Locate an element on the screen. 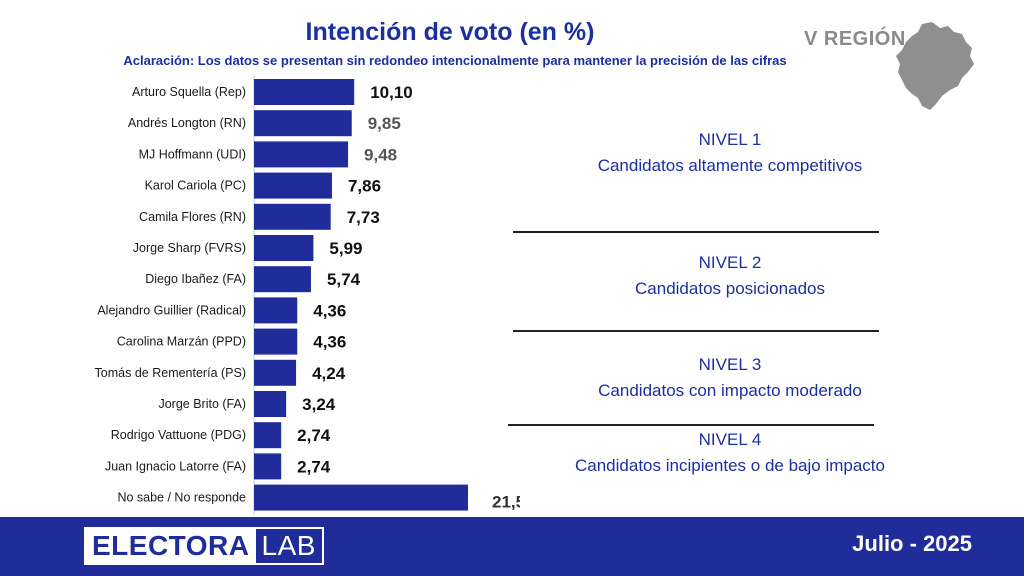 This screenshot has height=576, width=1024. logo-text-right: LAB is located at coordinates (288, 545).